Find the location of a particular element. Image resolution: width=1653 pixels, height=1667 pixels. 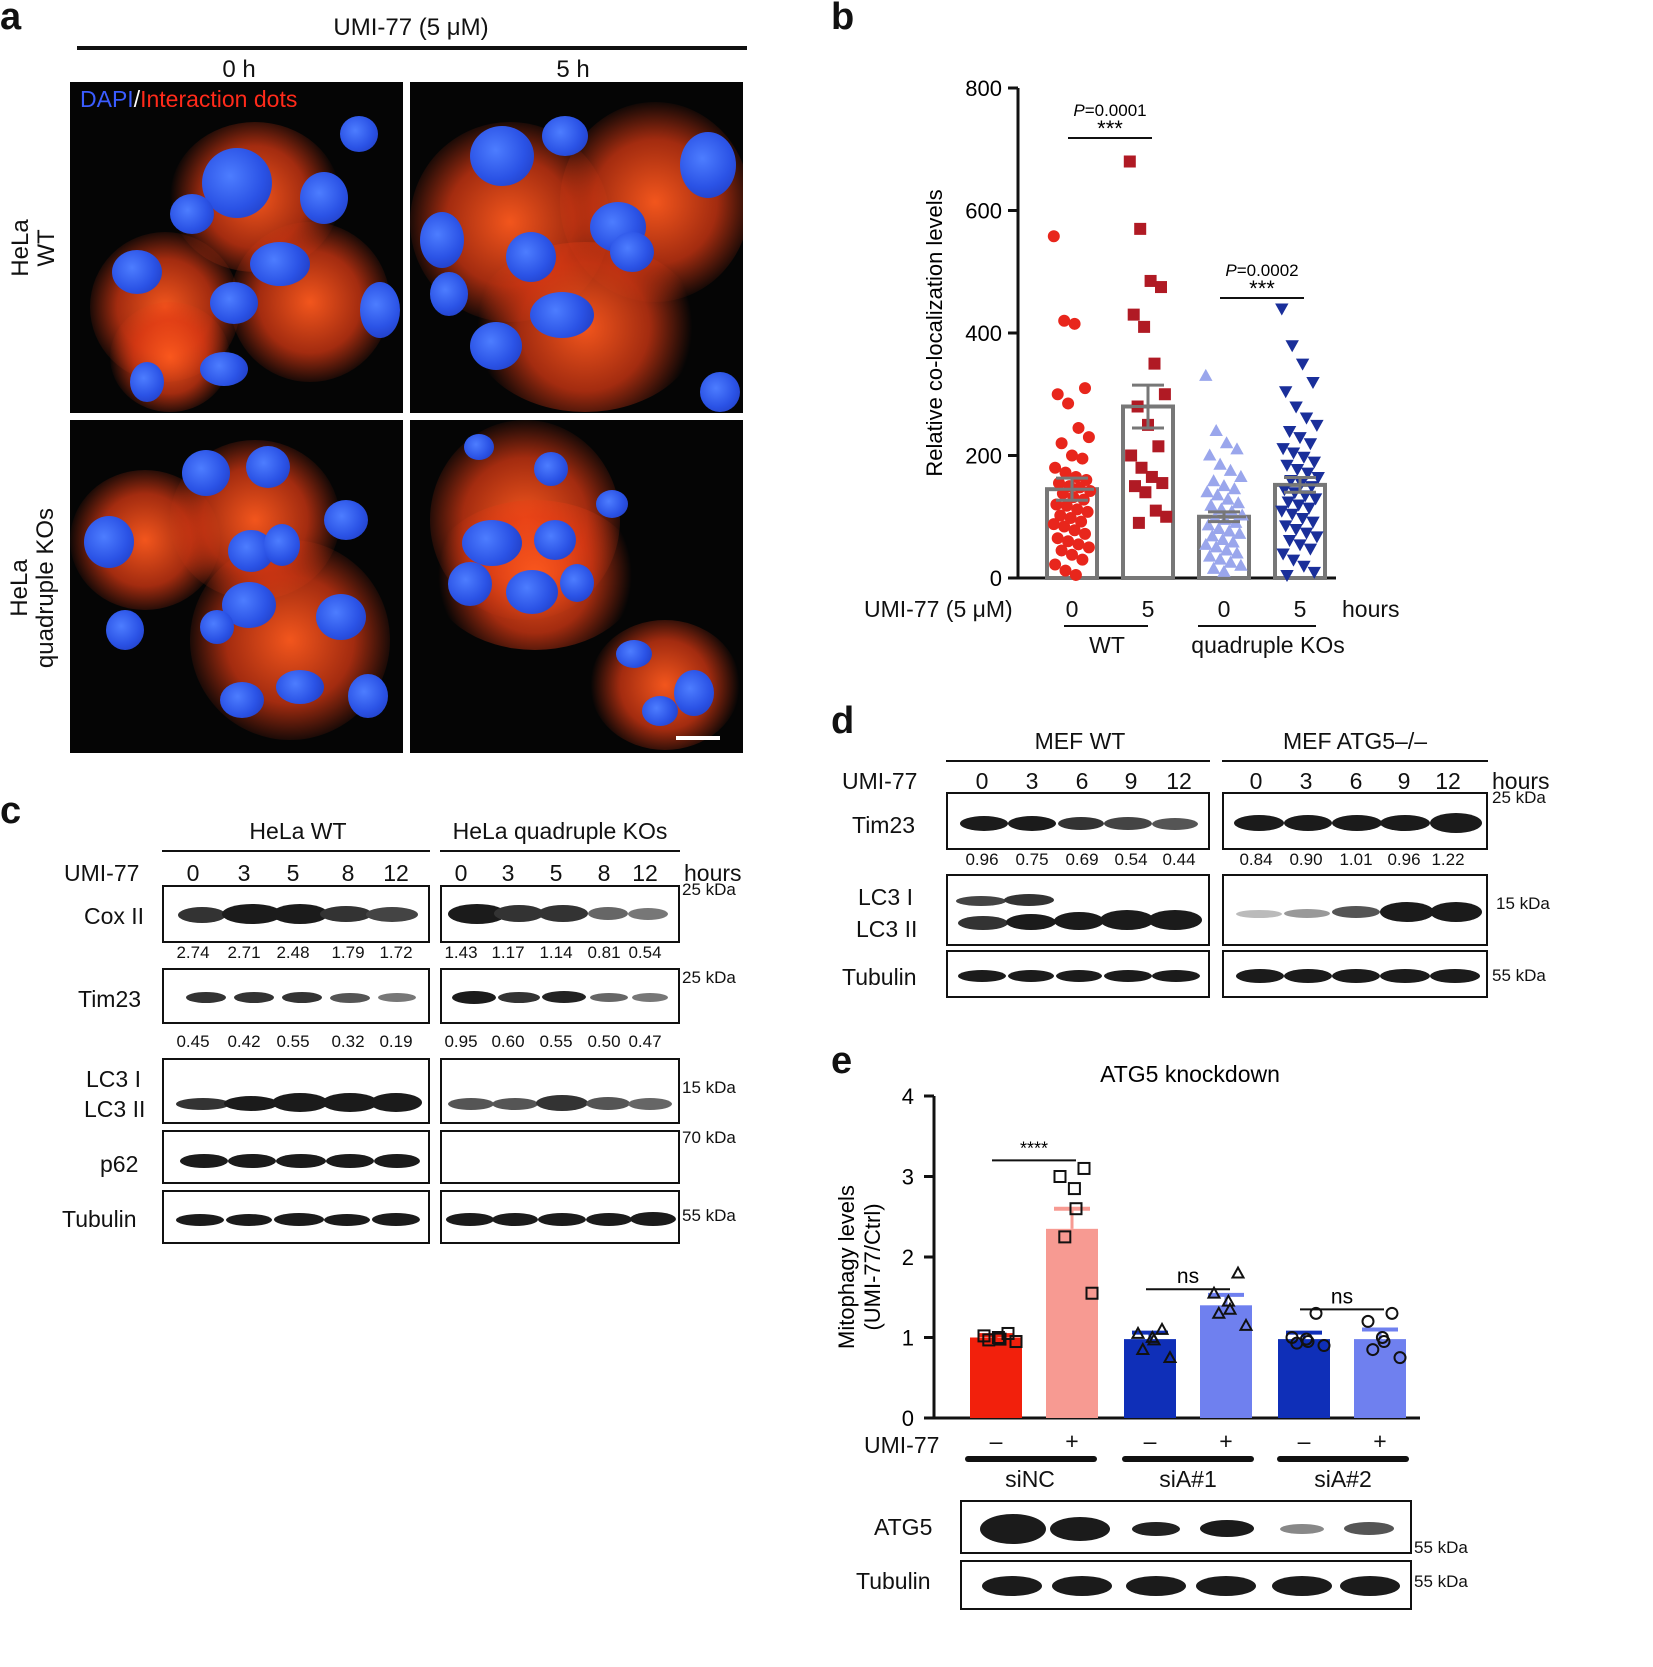

panel-d-marker-lc3: 15 kDa is located at coordinates (1523, 903).